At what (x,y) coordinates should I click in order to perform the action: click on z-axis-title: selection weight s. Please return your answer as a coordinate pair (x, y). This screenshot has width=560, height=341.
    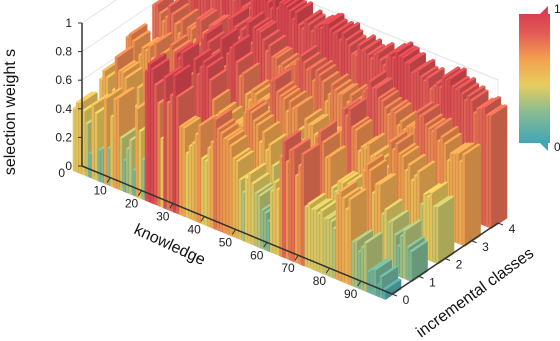
    Looking at the image, I should click on (10, 112).